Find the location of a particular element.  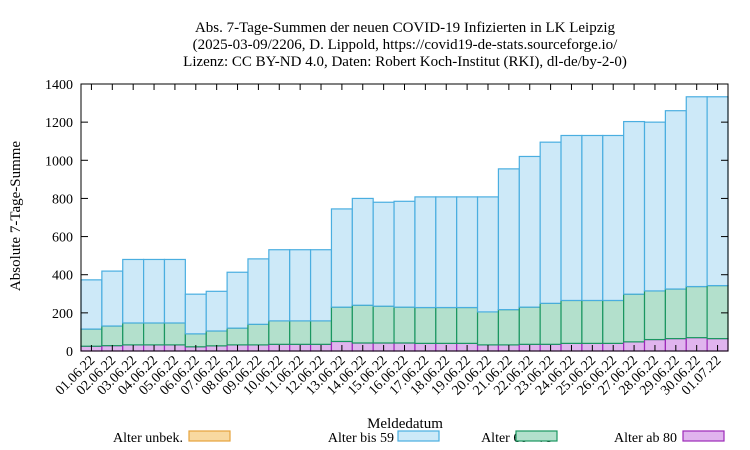

bar-alter-60-79-17.06.22 is located at coordinates (425, 325).